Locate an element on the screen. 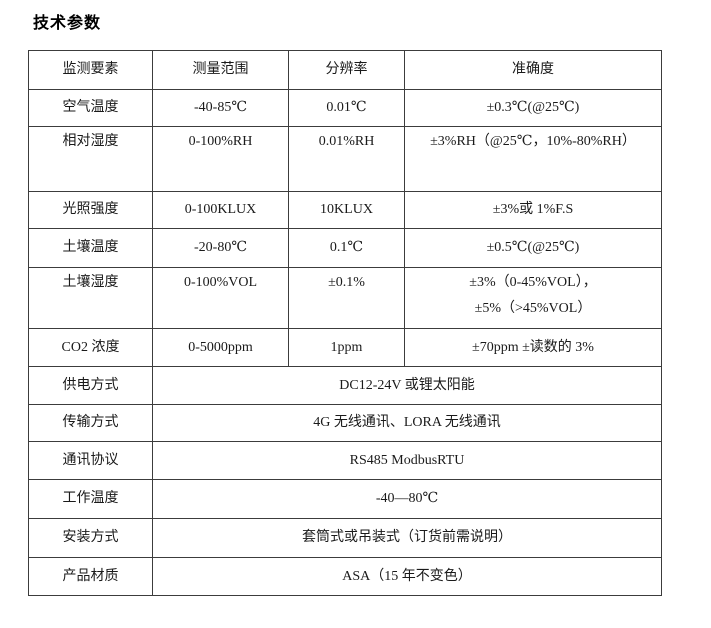 The image size is (711, 628). column-header-resolution: 分辨率 is located at coordinates (346, 70).